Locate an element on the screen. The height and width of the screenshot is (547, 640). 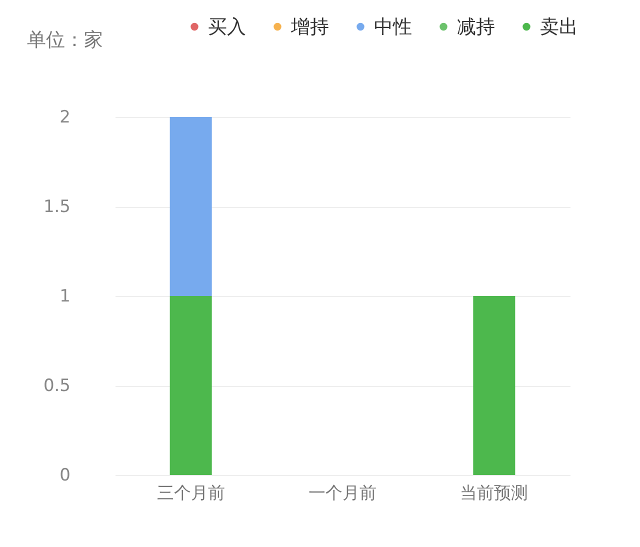
legend-label: 减持 is located at coordinates (476, 27).